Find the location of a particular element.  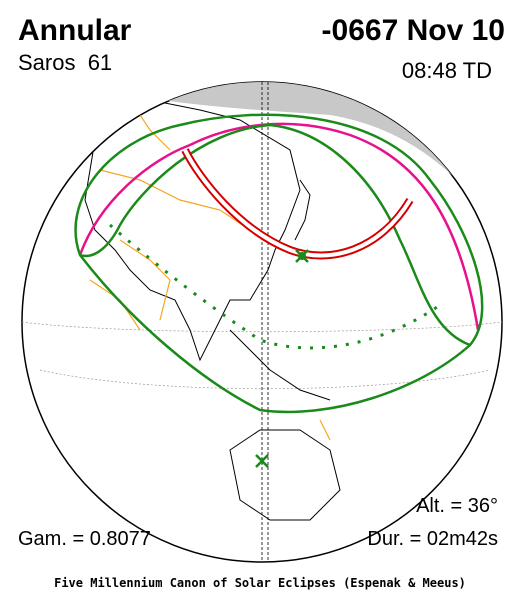

time: 08:48 TD is located at coordinates (447, 70).